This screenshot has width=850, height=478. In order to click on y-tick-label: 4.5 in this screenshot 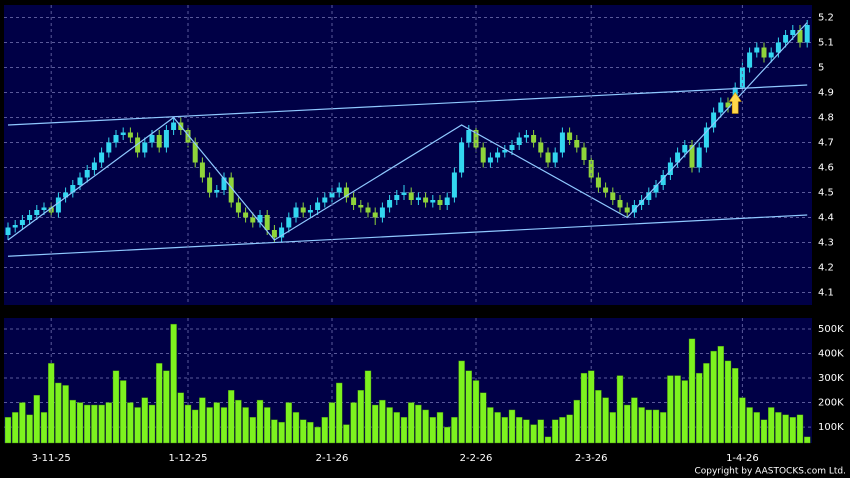, I will do `click(826, 193)`.